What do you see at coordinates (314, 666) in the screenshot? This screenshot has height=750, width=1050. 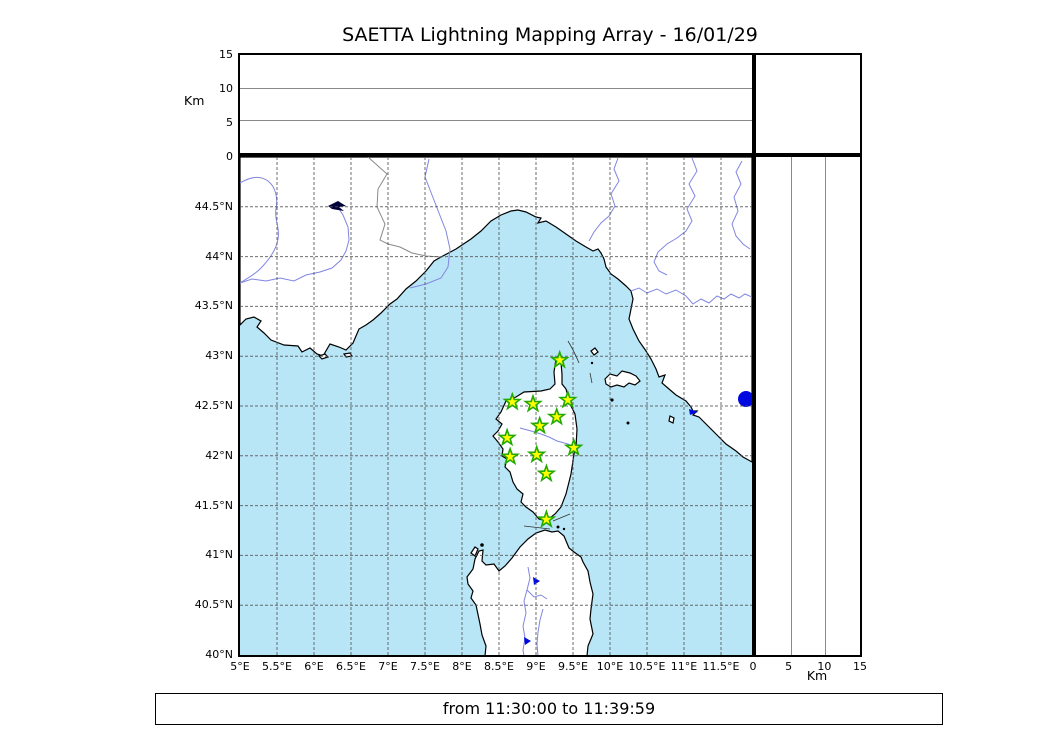 I see `lon-tick-label: 6°E` at bounding box center [314, 666].